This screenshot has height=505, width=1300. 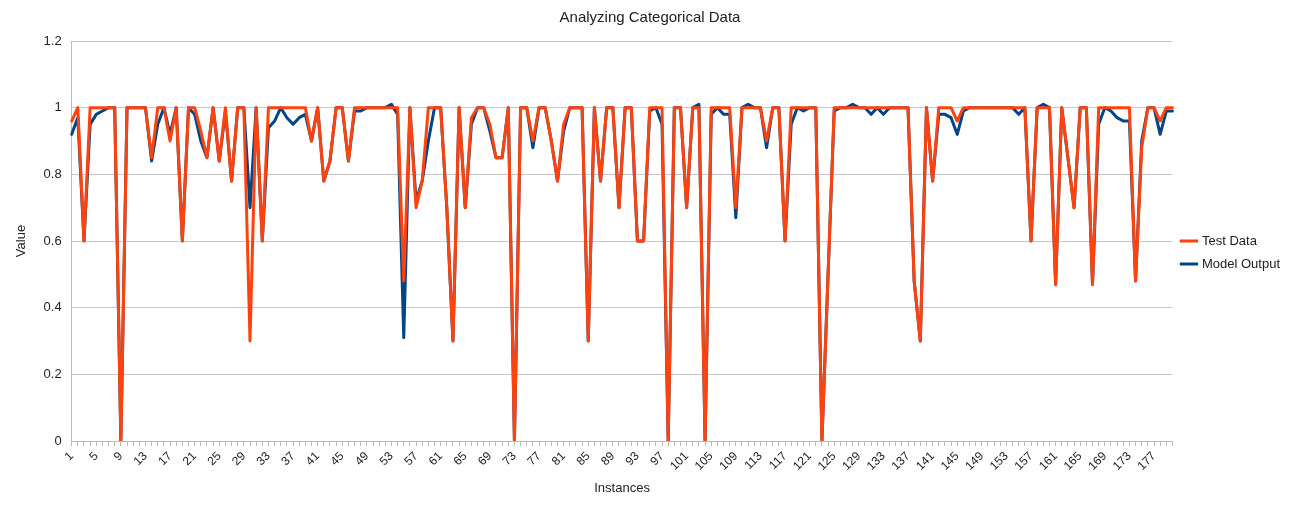 I want to click on x-tick-label: 161, so click(x=1048, y=460).